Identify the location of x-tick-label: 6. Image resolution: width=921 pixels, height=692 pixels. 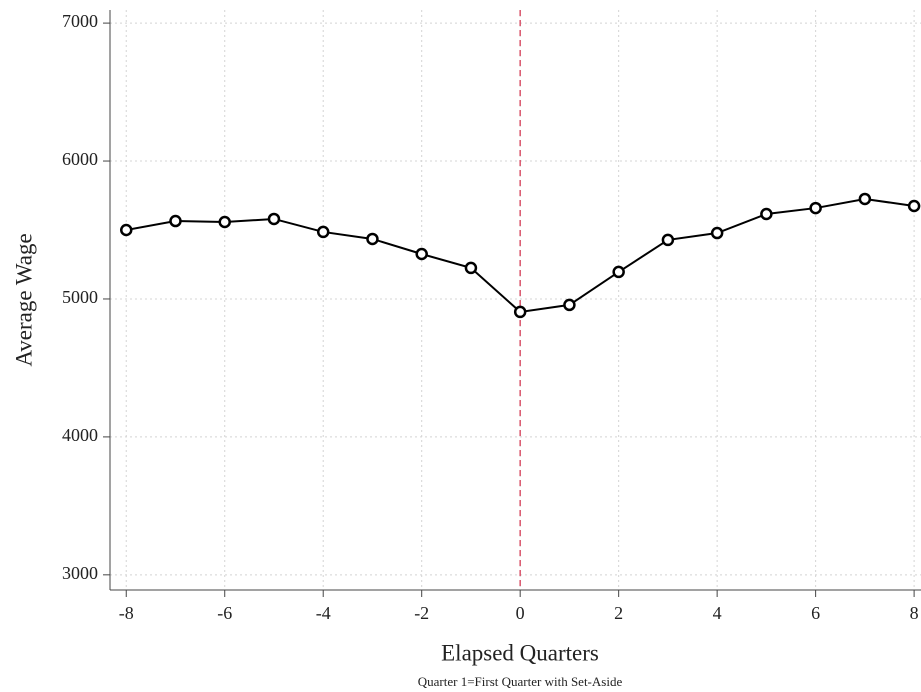
(815, 613).